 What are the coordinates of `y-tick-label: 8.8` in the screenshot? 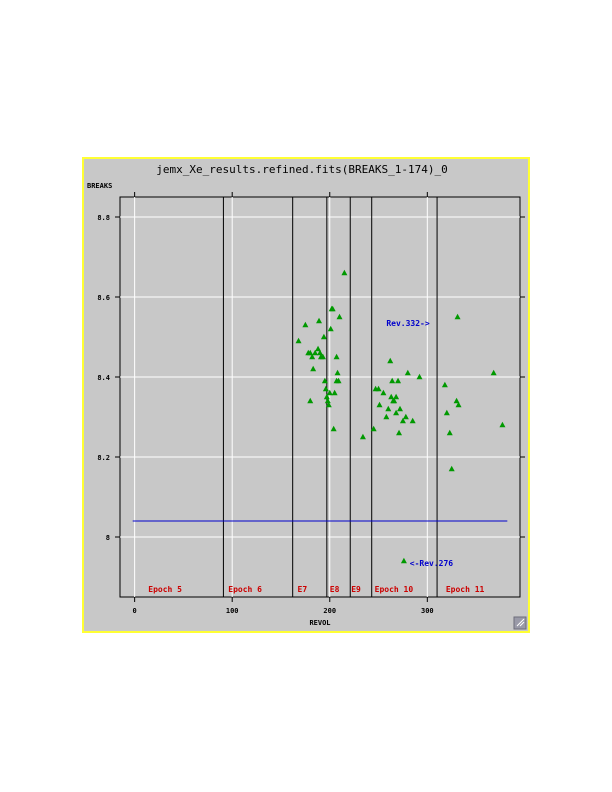 It's located at (103, 218).